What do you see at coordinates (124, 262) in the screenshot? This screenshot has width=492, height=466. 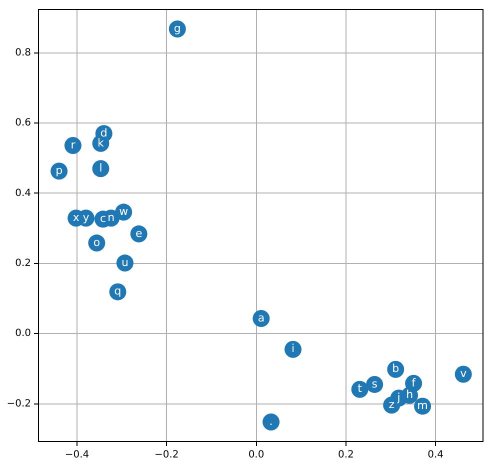 I see `annotation: u` at bounding box center [124, 262].